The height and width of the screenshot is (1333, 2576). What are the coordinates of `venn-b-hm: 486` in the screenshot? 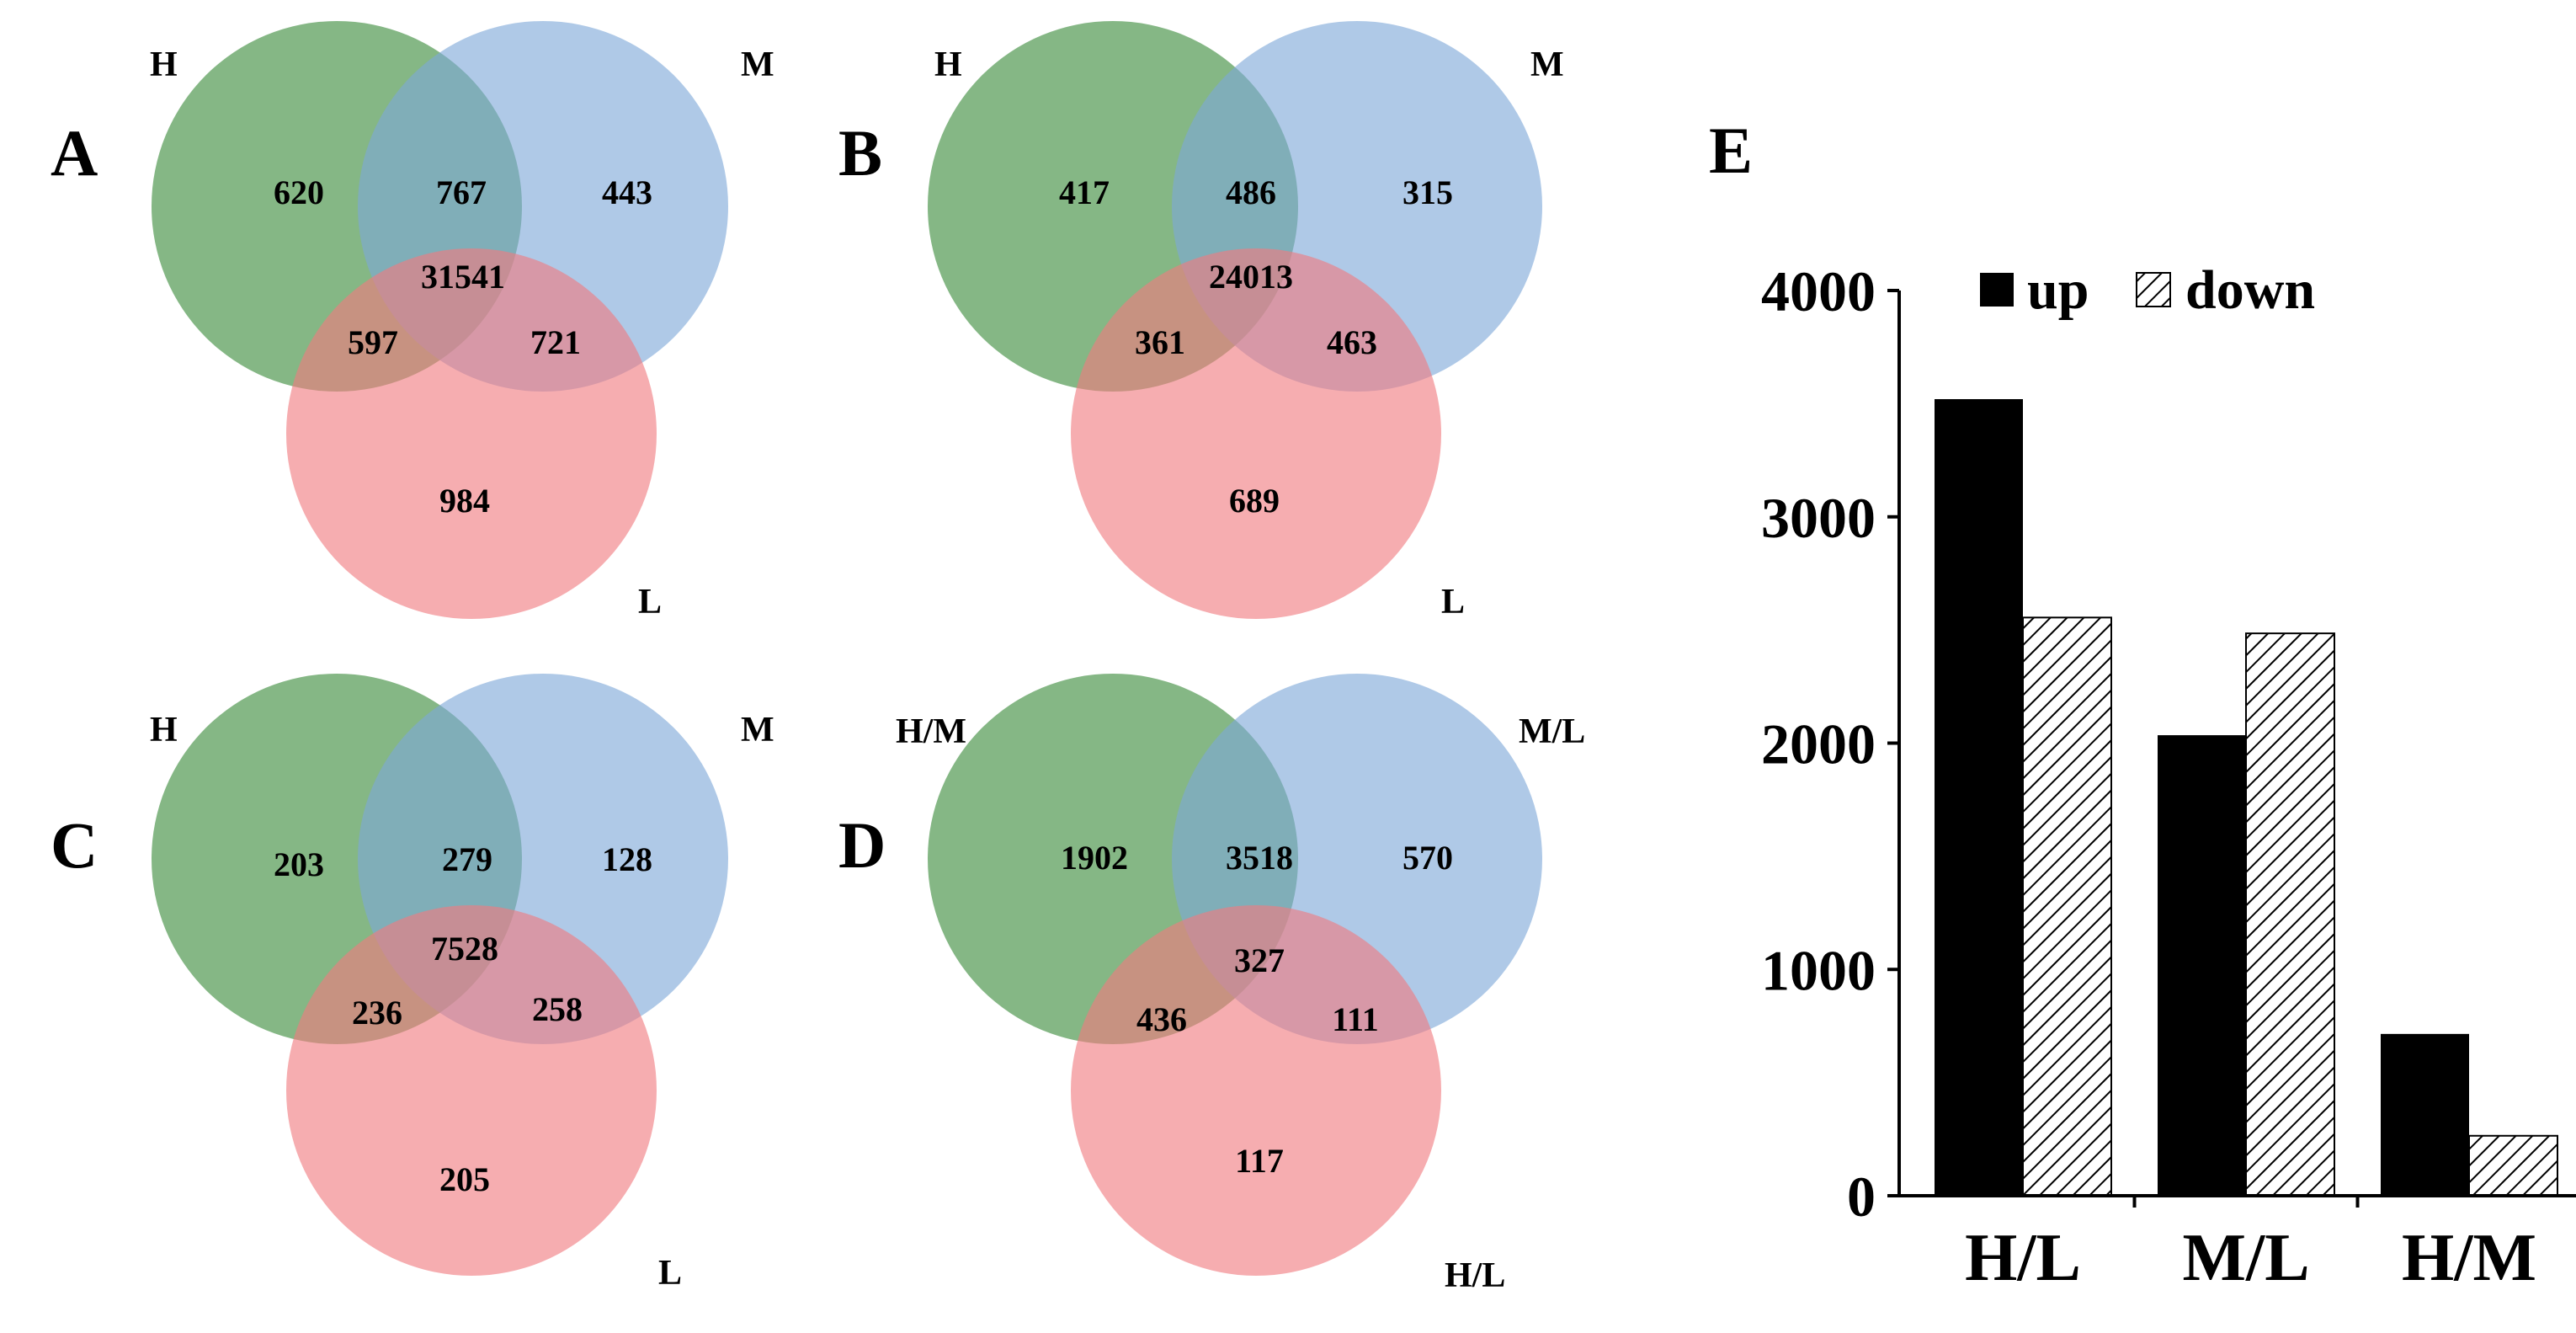 It's located at (1251, 192).